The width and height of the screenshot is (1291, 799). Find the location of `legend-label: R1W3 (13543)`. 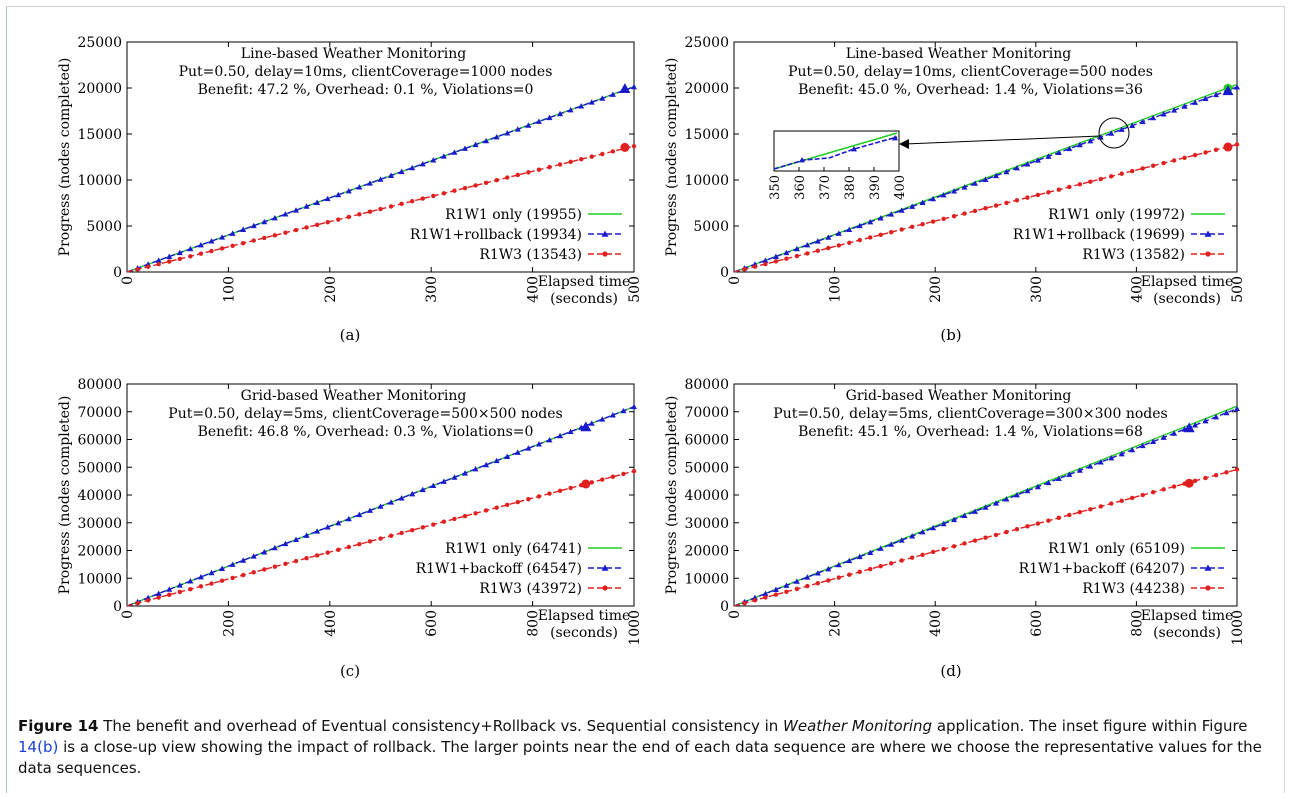

legend-label: R1W3 (13543) is located at coordinates (530, 255).